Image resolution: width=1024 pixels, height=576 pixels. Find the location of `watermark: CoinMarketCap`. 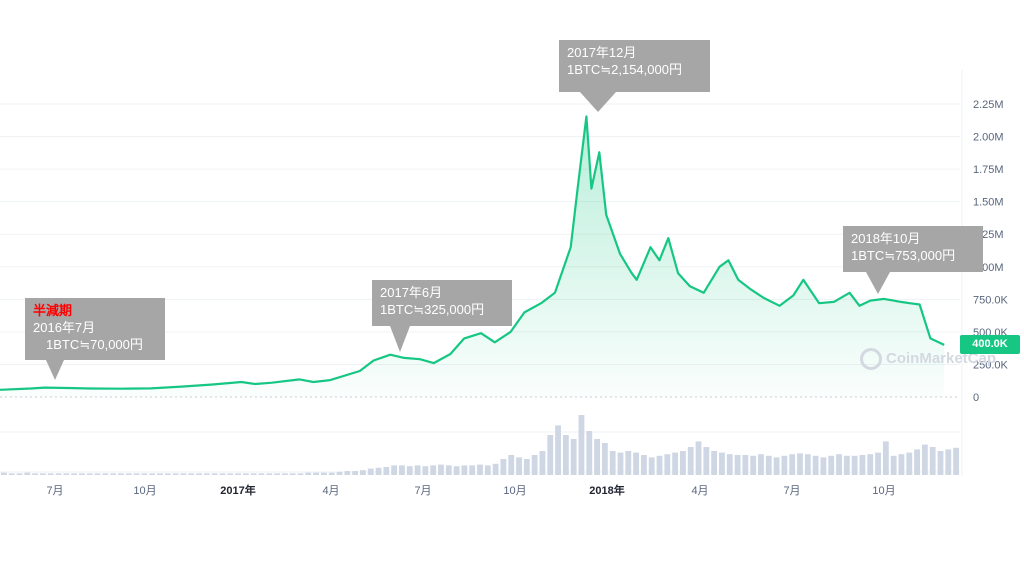

watermark: CoinMarketCap is located at coordinates (928, 359).